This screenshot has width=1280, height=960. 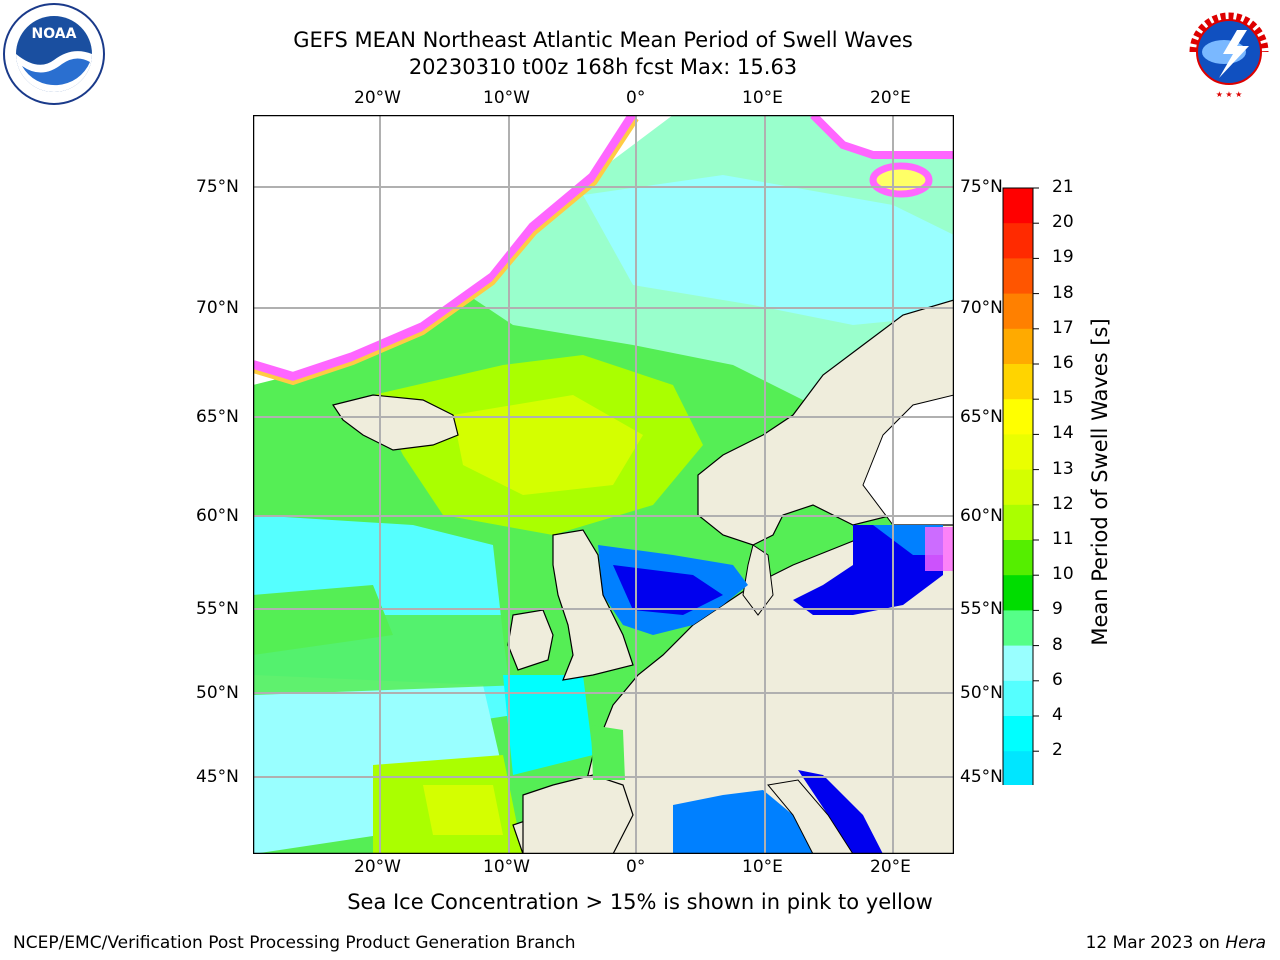 I want to click on lon-label-top: 10°W, so click(x=506, y=98).